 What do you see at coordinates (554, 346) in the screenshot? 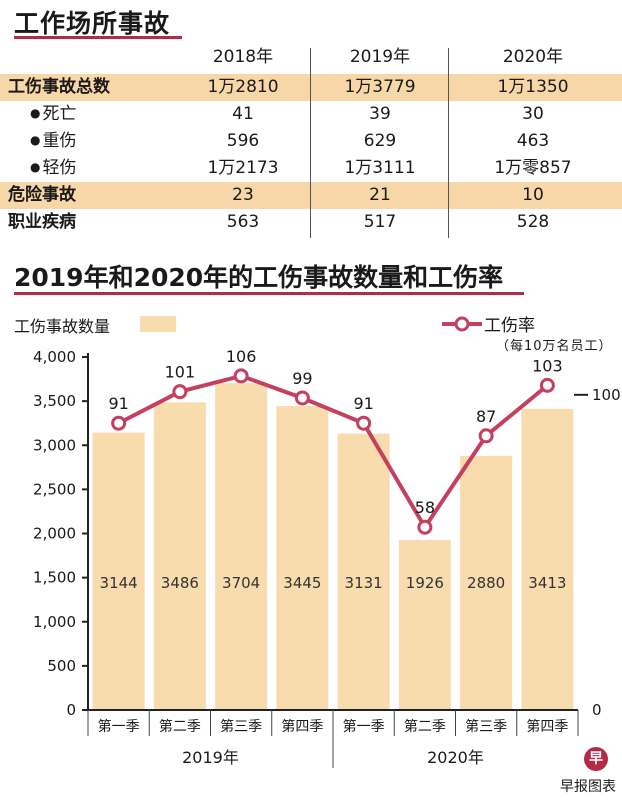
I see `legend-line-sublabel: （每10万名员工）` at bounding box center [554, 346].